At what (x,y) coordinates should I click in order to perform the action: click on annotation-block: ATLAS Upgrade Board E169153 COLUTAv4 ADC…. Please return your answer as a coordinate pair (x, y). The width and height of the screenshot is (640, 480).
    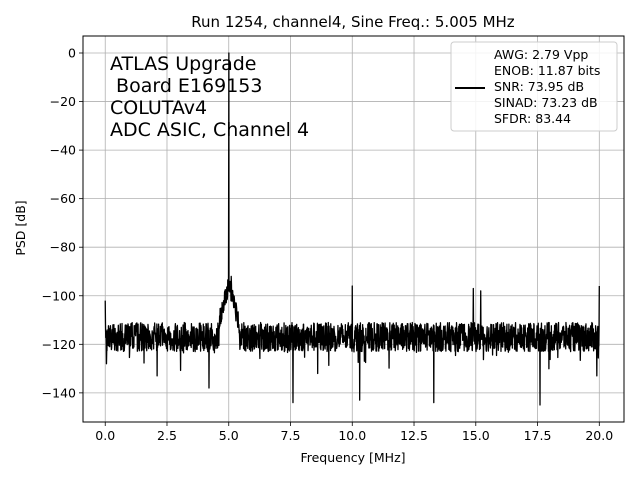
    Looking at the image, I should click on (209, 97).